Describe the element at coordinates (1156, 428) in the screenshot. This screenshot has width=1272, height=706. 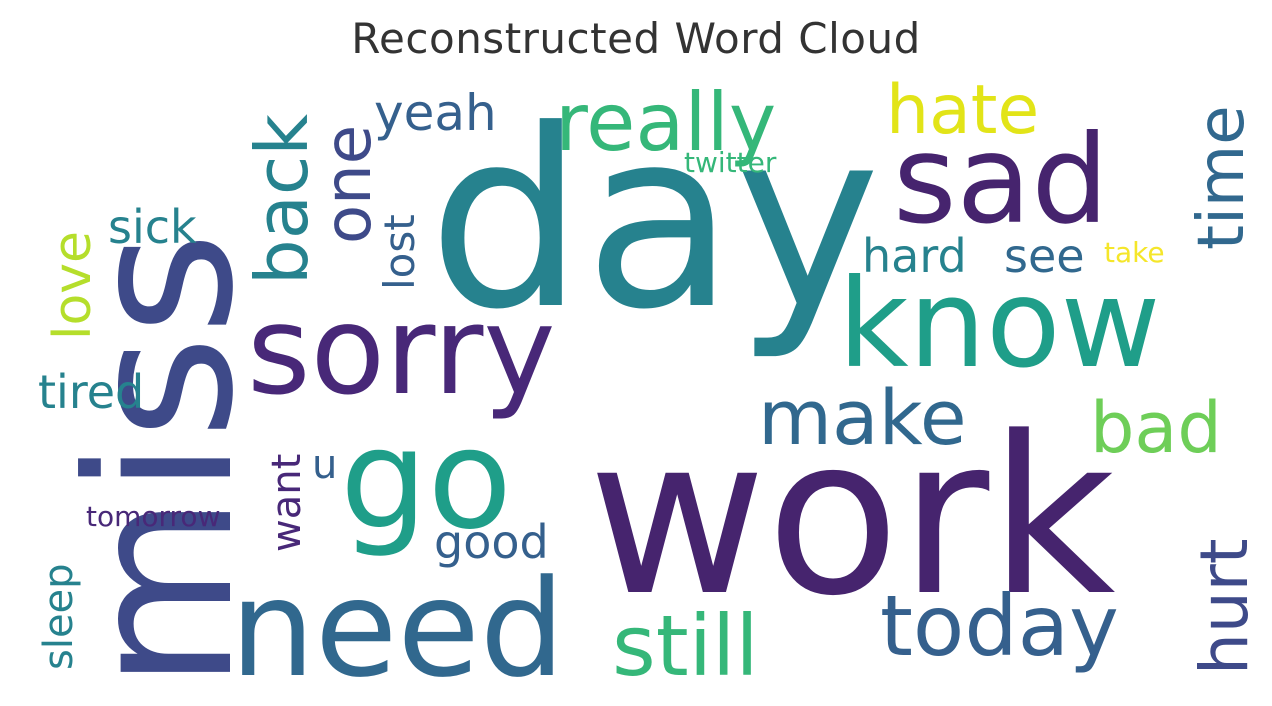
I see `word-bad: bad` at that location.